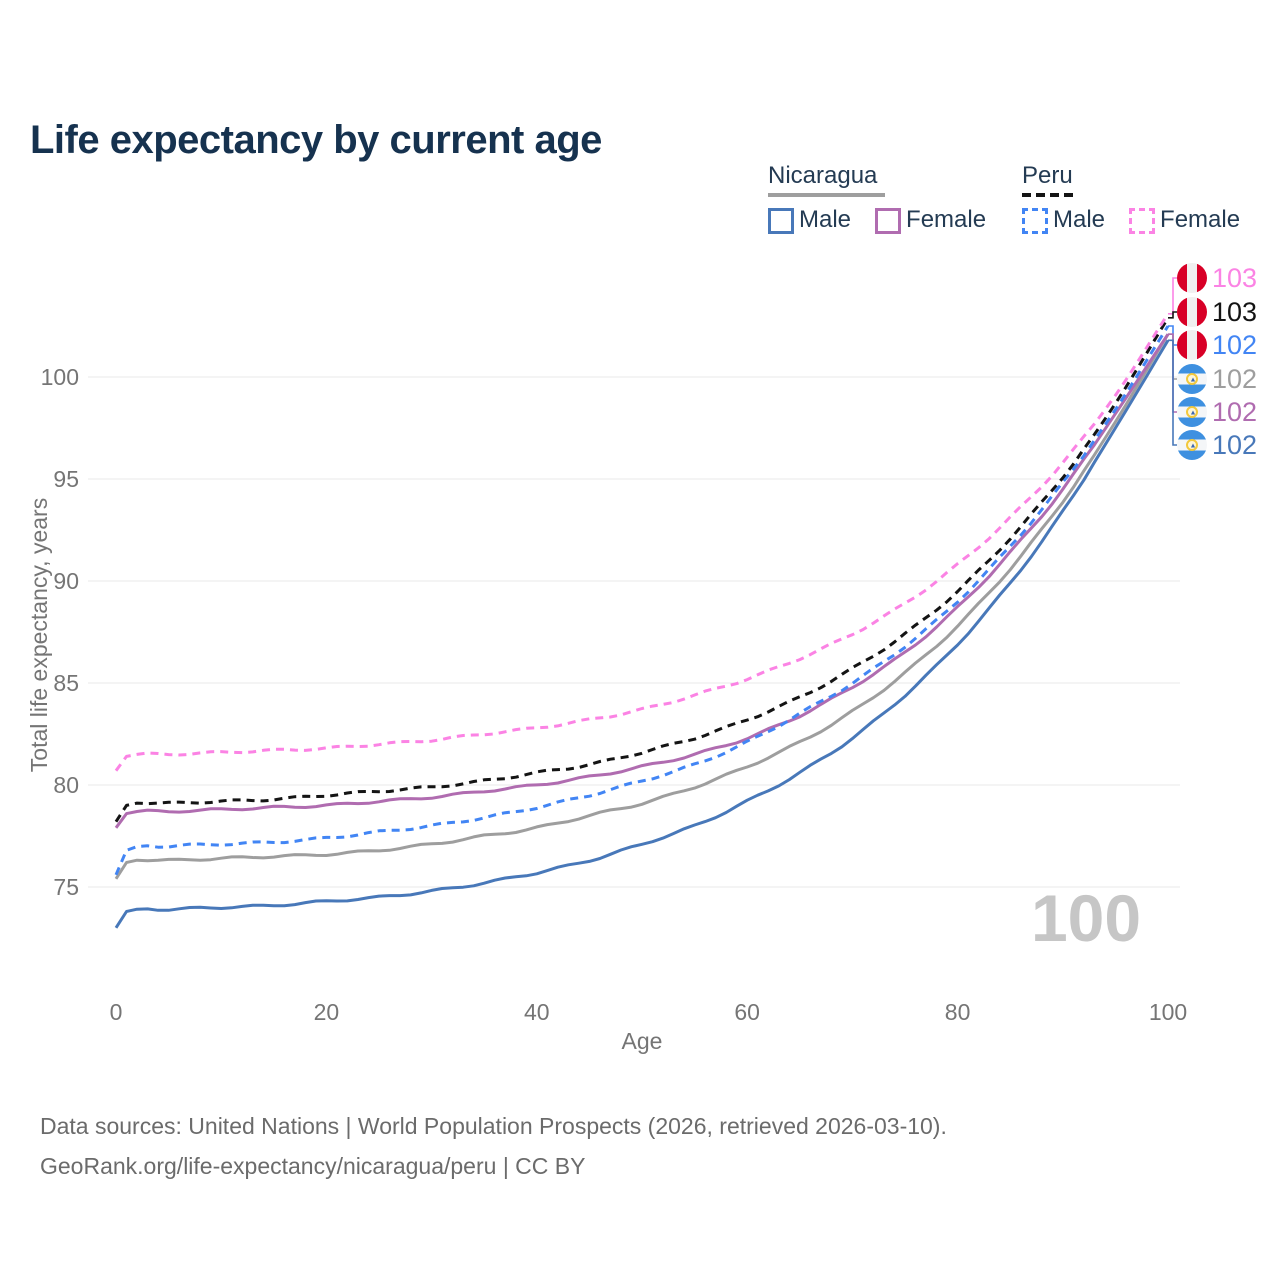  I want to click on legend-country-nicaragua: Nicaragua, so click(823, 175).